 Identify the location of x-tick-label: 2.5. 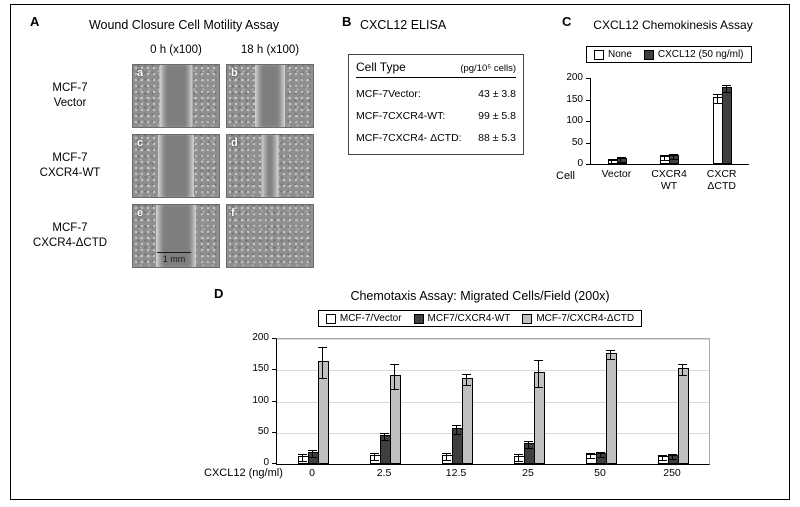
(384, 473).